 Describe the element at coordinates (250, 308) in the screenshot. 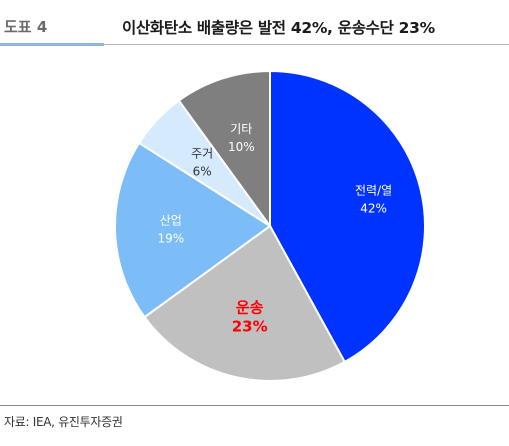

I see `slice-label: 운송` at that location.